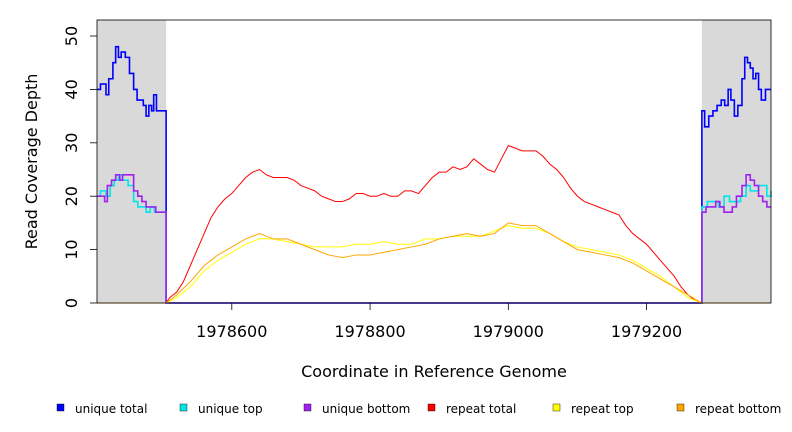 The width and height of the screenshot is (792, 432). Describe the element at coordinates (481, 409) in the screenshot. I see `legend-label: repeat total` at that location.